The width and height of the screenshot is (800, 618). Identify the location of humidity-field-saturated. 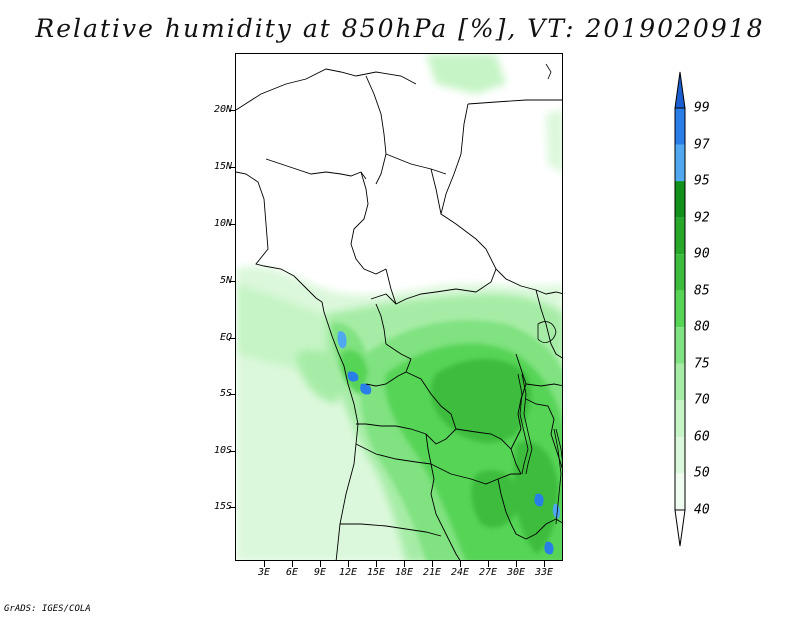
(449, 443).